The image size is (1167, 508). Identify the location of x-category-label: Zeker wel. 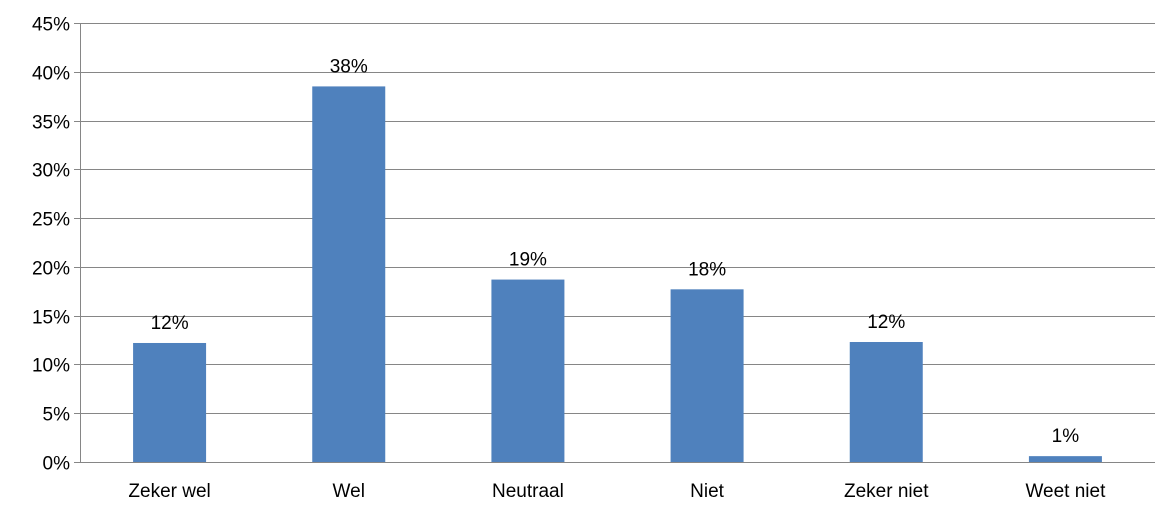
(169, 491).